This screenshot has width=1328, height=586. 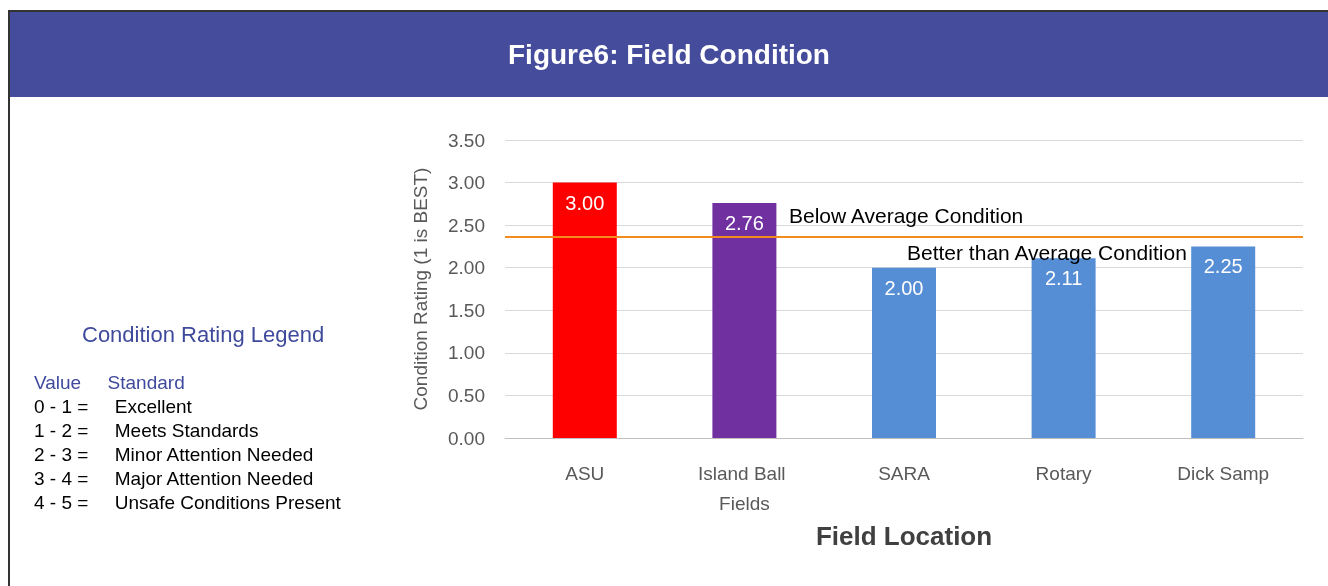 What do you see at coordinates (904, 536) in the screenshot?
I see `x-axis-title: Field Location` at bounding box center [904, 536].